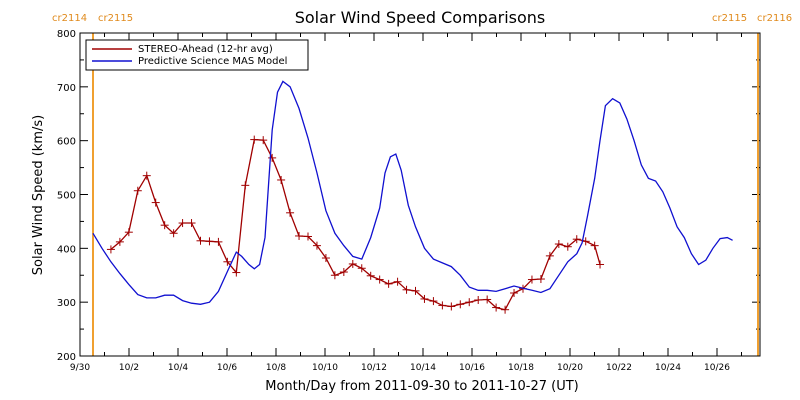 The width and height of the screenshot is (800, 400). What do you see at coordinates (752, 18) in the screenshot?
I see `carrington-labels-right: cr2115 cr2116` at bounding box center [752, 18].